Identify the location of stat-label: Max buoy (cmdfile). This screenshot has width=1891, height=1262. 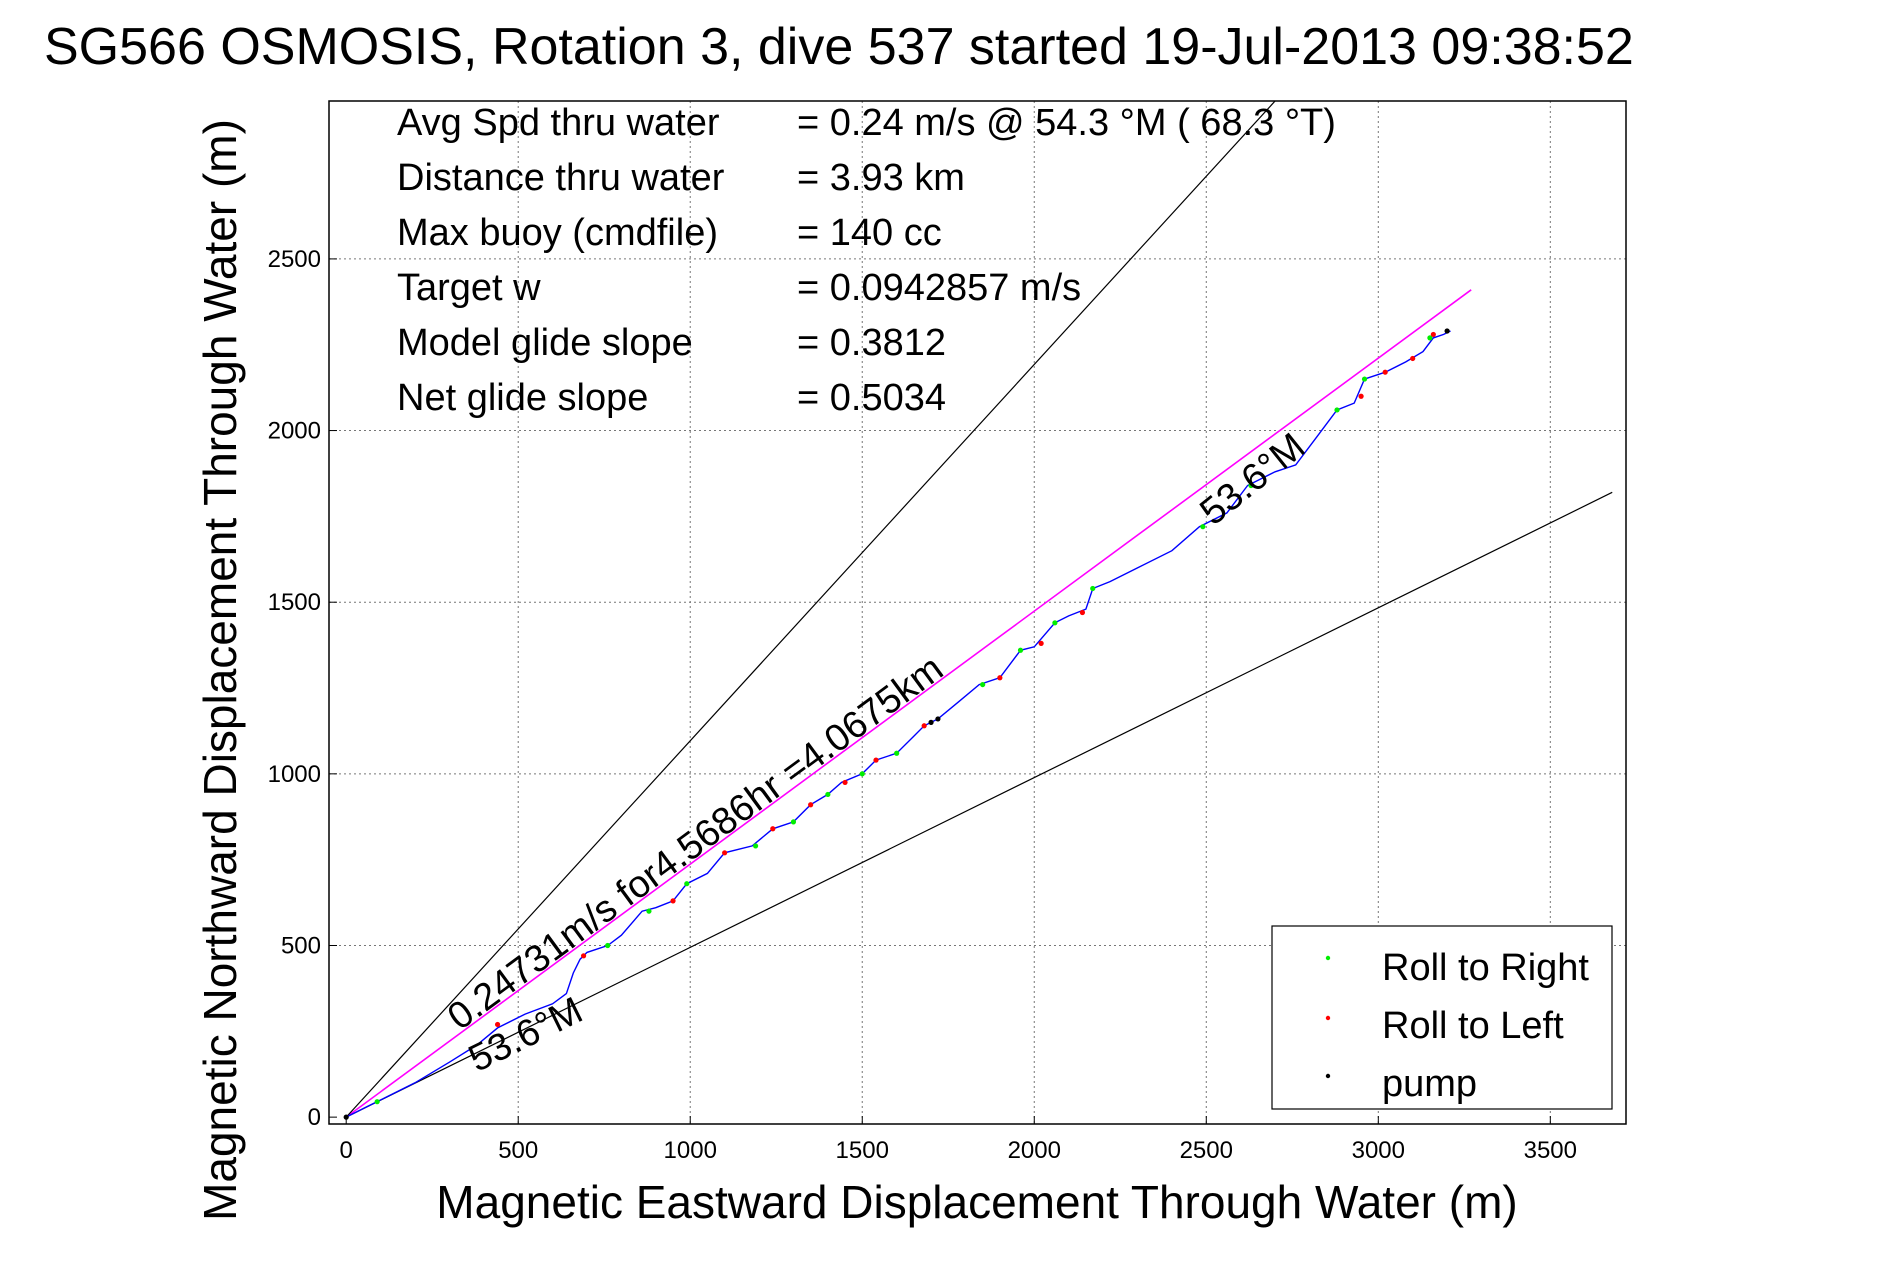
(557, 233).